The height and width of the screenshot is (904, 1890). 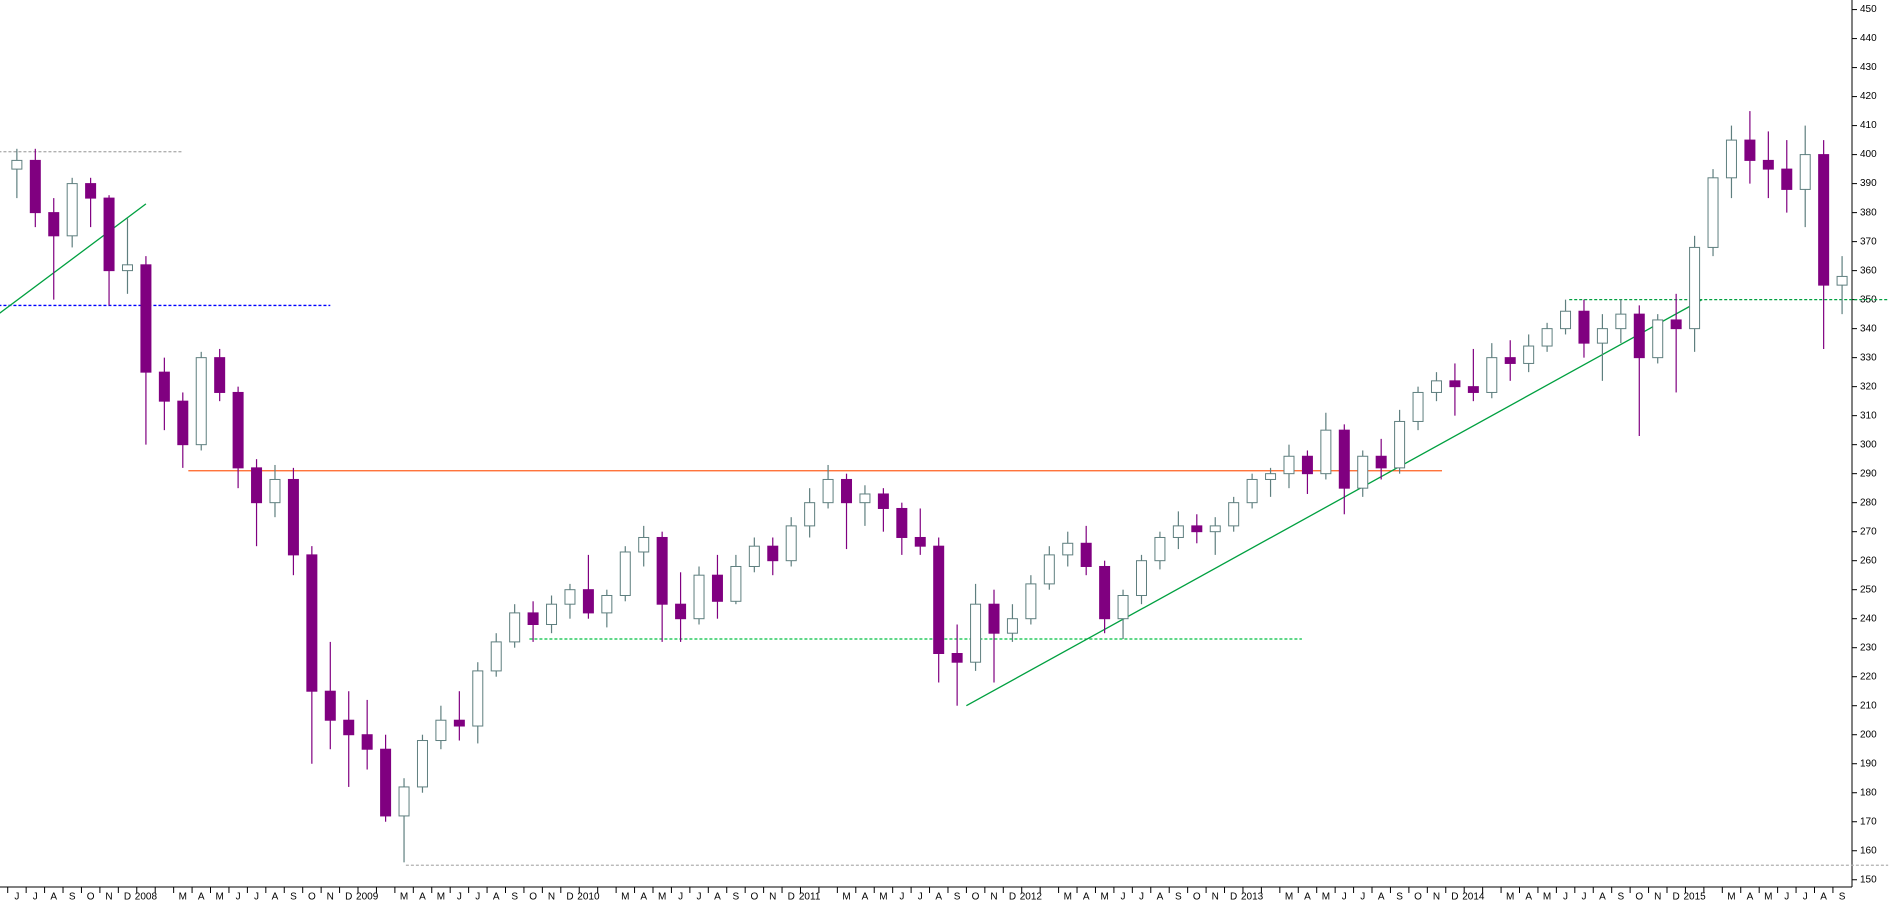 What do you see at coordinates (1868, 357) in the screenshot?
I see `y-tick-label: 330` at bounding box center [1868, 357].